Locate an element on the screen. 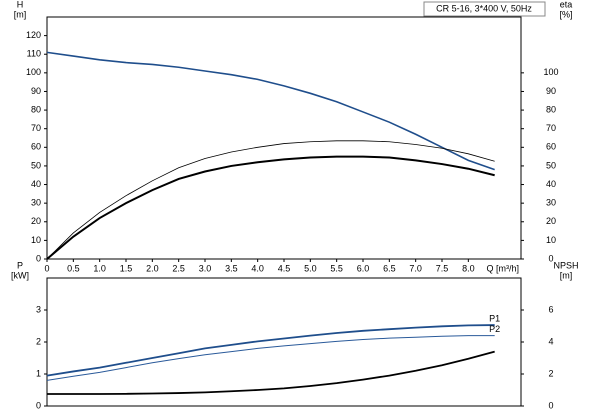  y2-tick-label: 80 is located at coordinates (551, 109).